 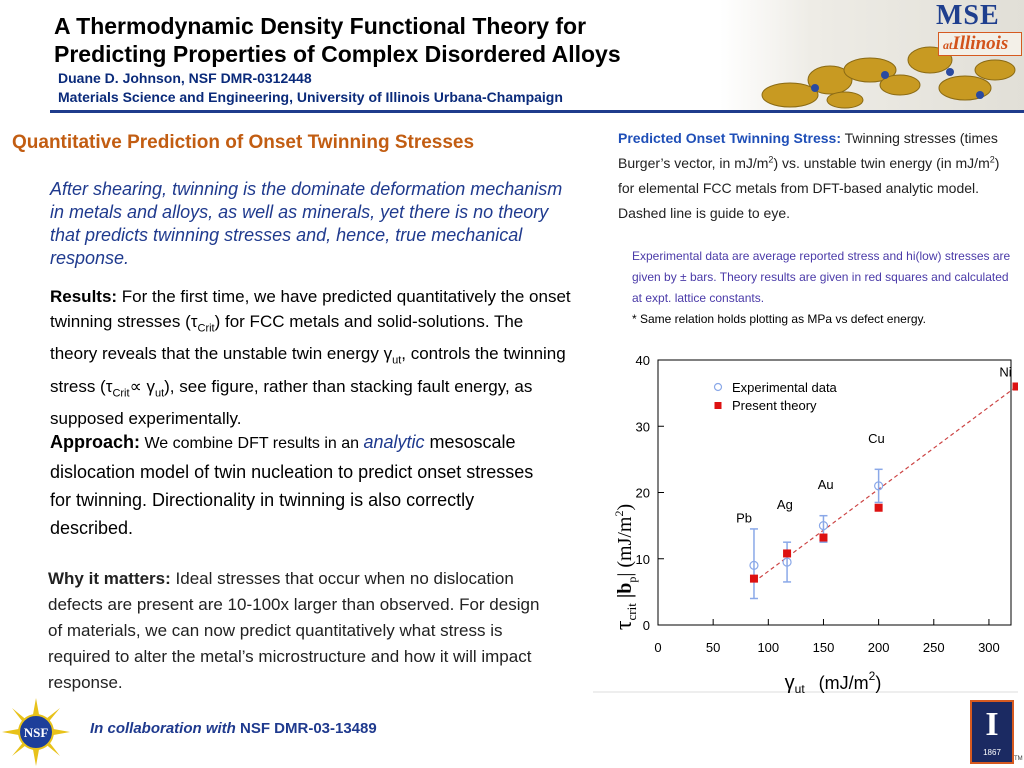 I want to click on proportional-symbol: ∝, so click(x=135, y=386).